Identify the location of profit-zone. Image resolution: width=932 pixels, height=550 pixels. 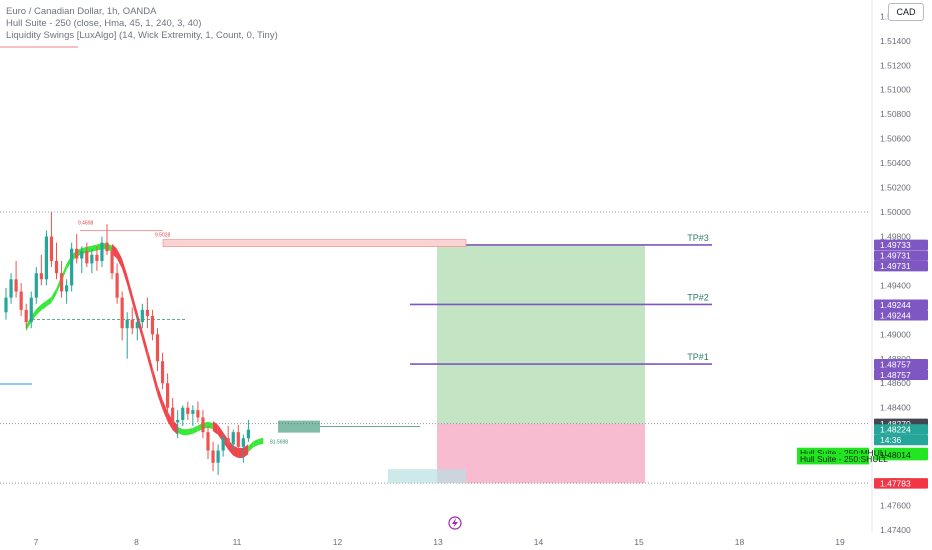
(541, 334).